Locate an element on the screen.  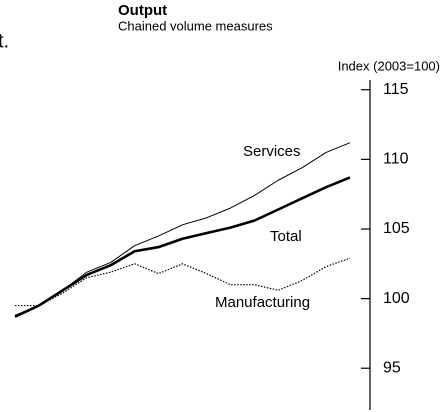
annotation: t. is located at coordinates (4, 41).